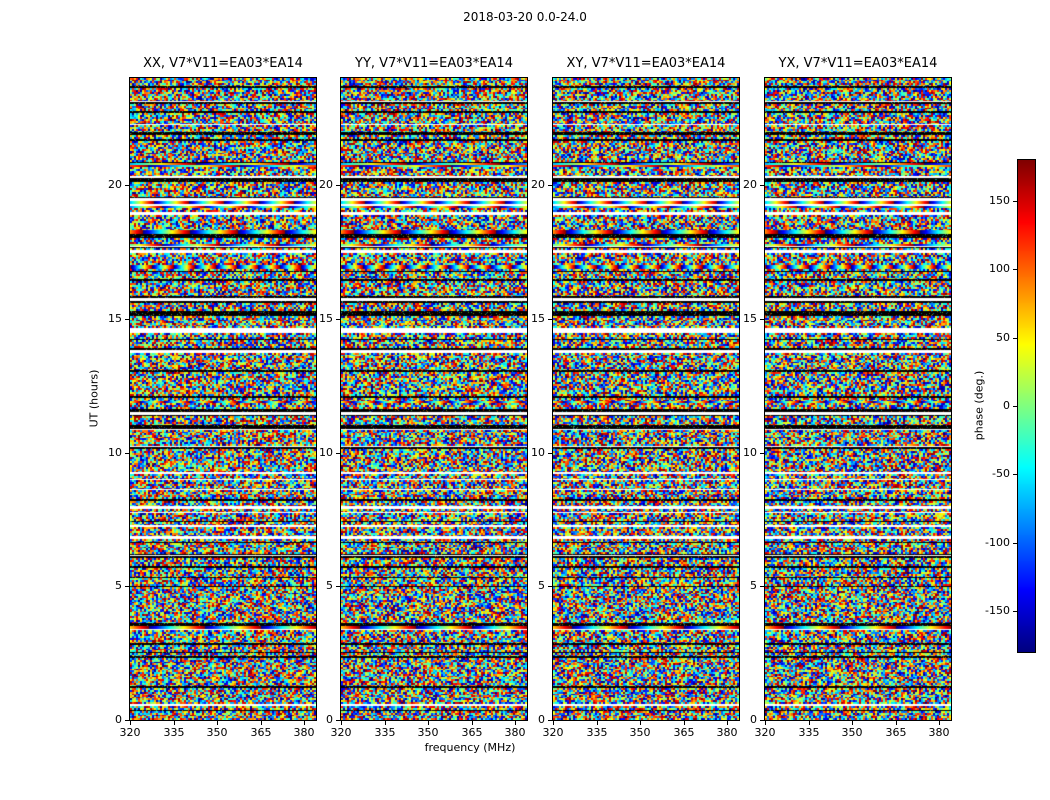 The image size is (1050, 800). I want to click on colorbar-canvas, so click(1026, 406).